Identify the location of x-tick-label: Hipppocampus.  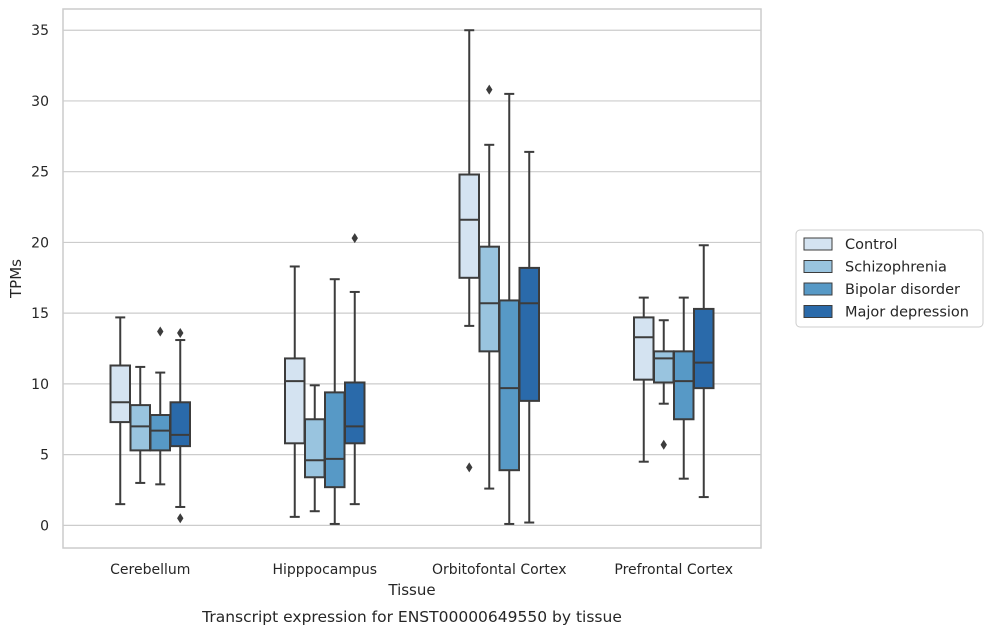
(324, 570).